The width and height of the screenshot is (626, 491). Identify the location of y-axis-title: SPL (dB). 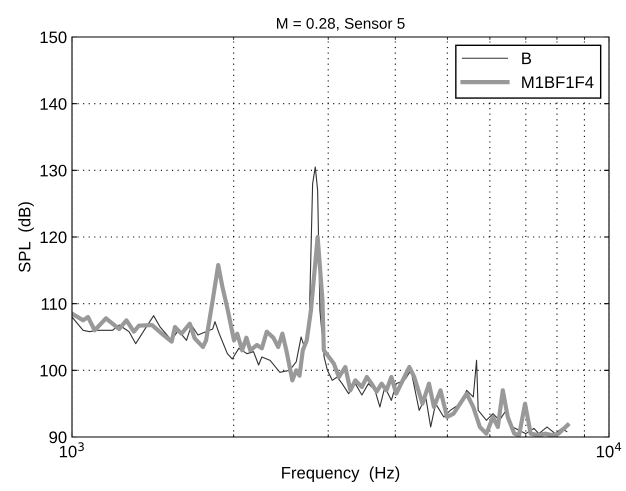
(26, 237).